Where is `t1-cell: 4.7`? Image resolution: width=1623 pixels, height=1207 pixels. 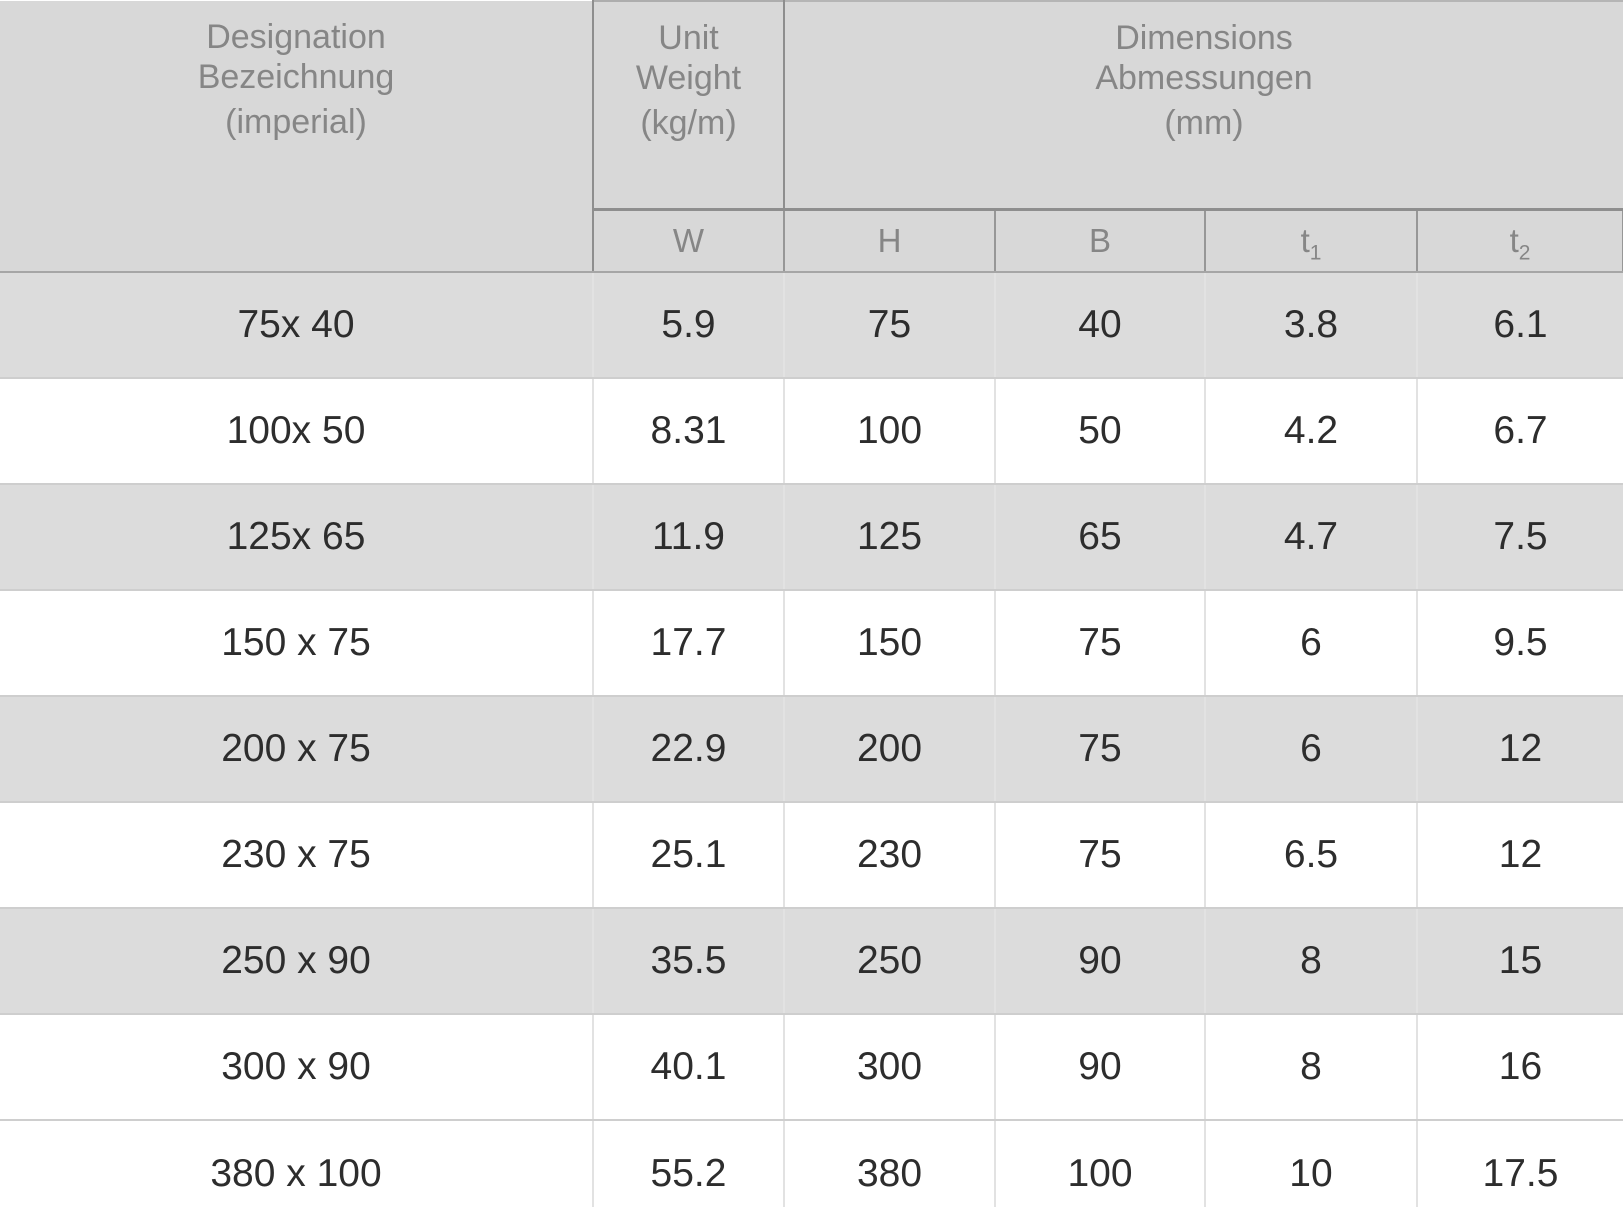 t1-cell: 4.7 is located at coordinates (1311, 537).